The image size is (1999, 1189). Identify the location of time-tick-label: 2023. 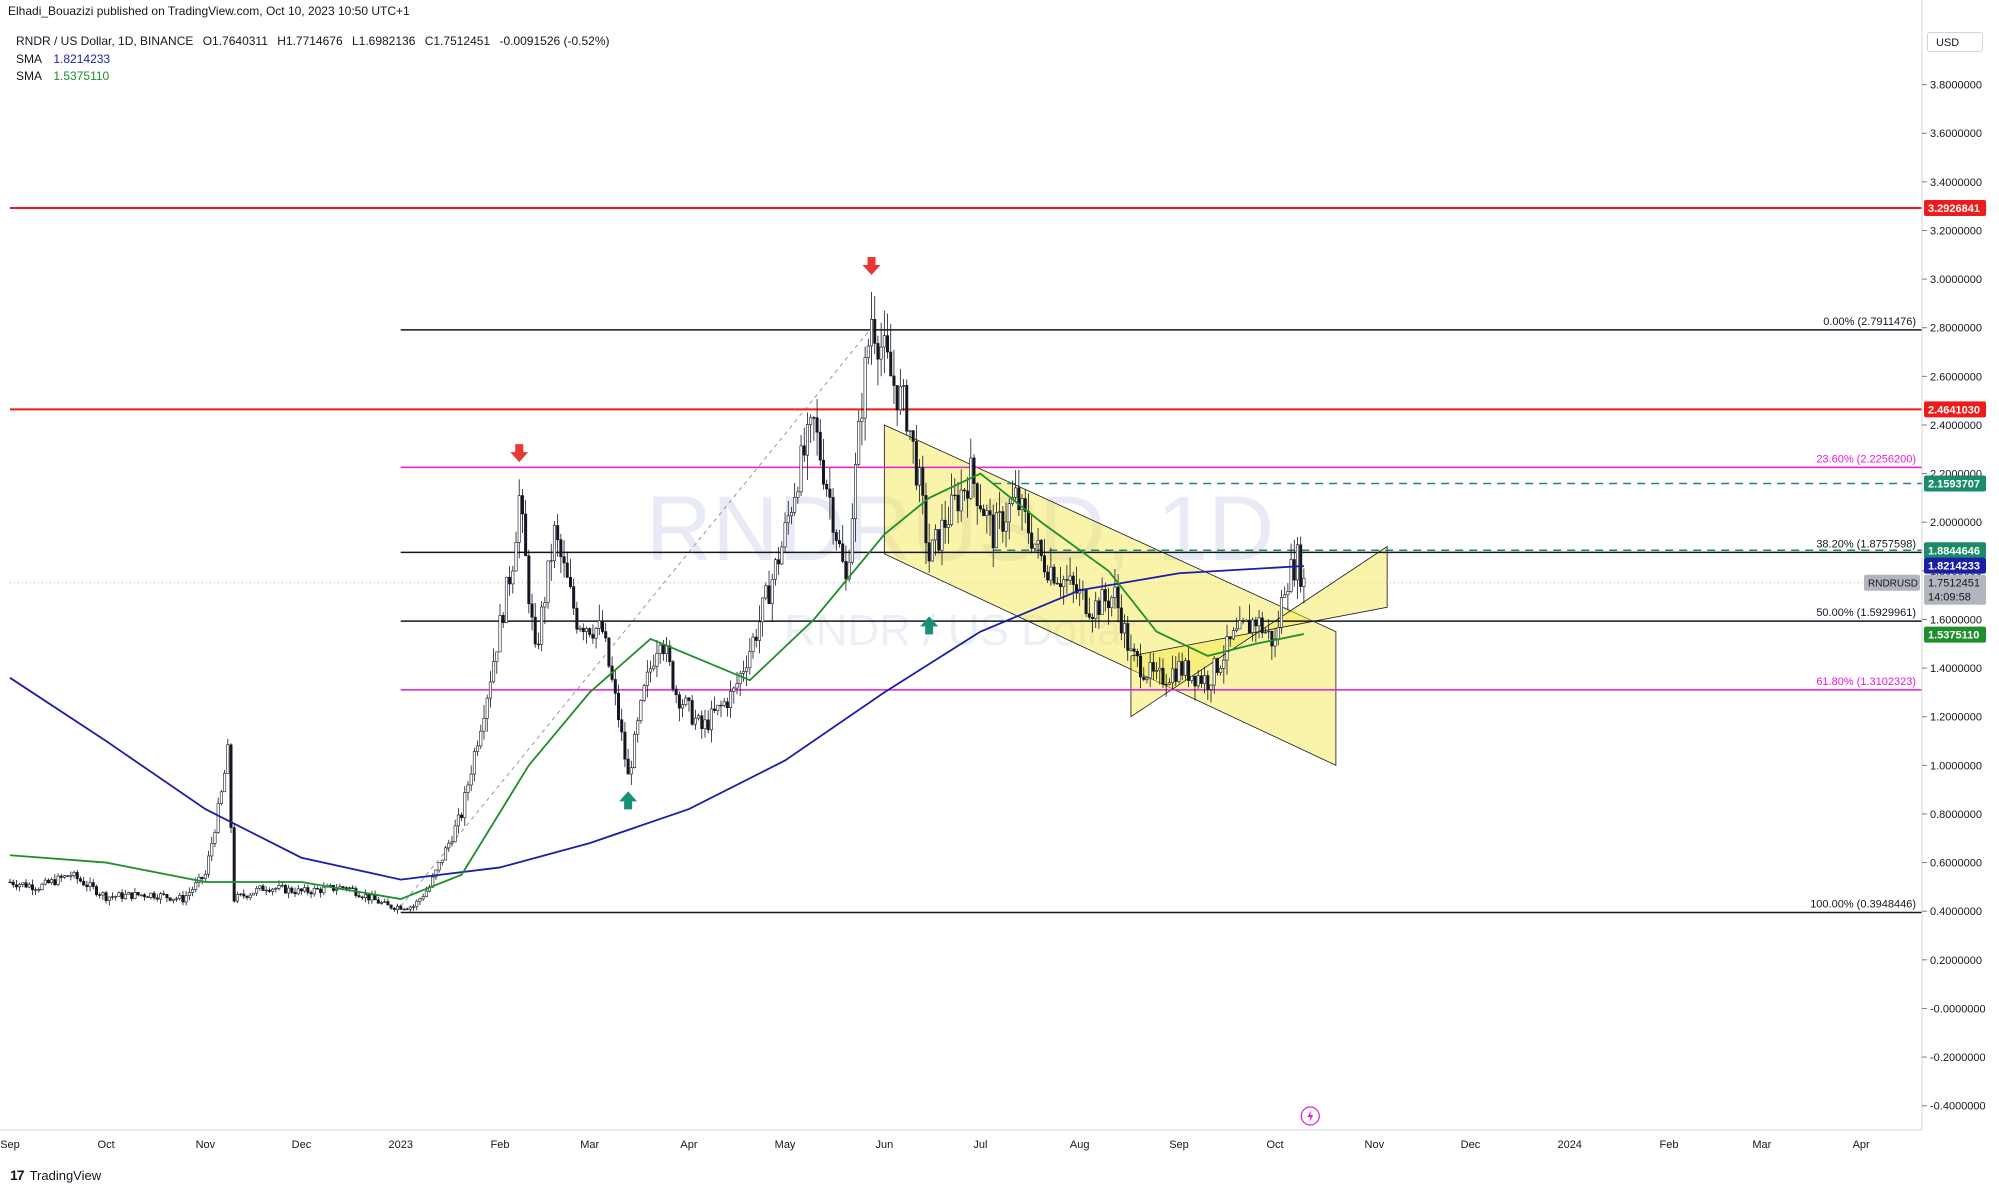
(400, 1145).